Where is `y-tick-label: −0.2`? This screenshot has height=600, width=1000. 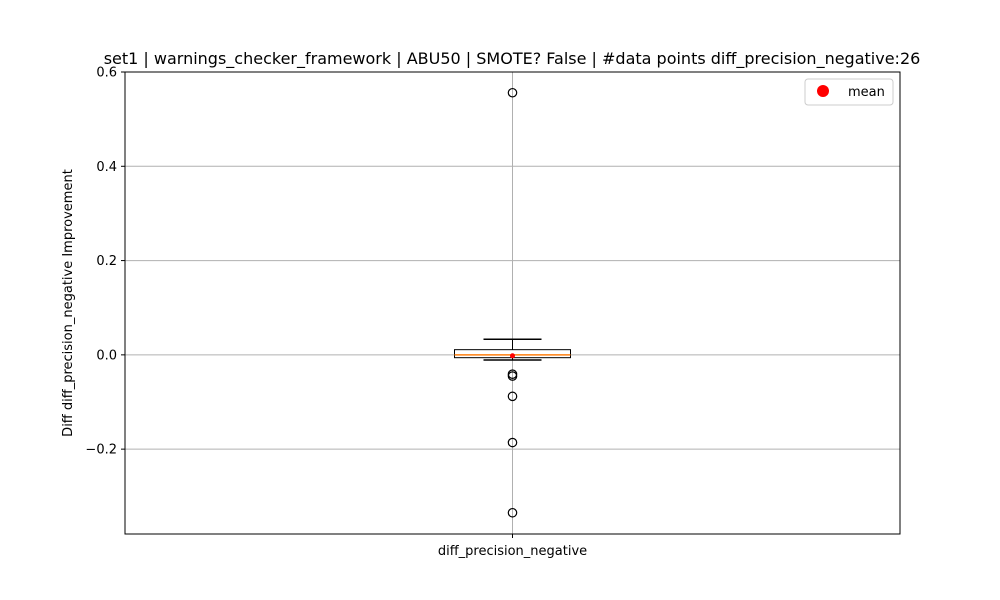
y-tick-label: −0.2 is located at coordinates (101, 450).